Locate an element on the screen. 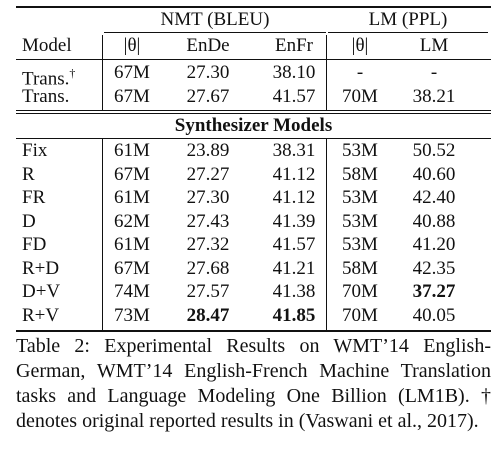 This screenshot has width=504, height=471. synth-4-enfr: 41.57 is located at coordinates (294, 244).